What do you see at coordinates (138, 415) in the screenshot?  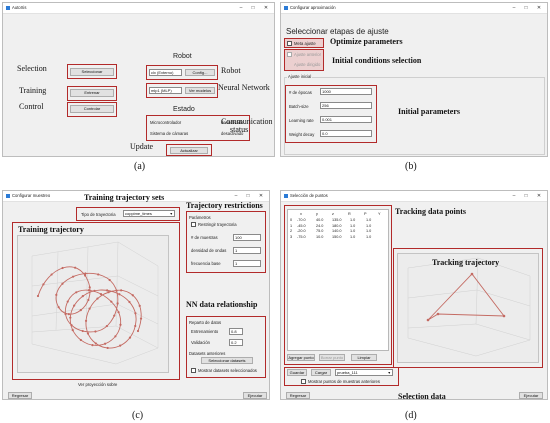 I see `caption-c: (c)` at bounding box center [138, 415].